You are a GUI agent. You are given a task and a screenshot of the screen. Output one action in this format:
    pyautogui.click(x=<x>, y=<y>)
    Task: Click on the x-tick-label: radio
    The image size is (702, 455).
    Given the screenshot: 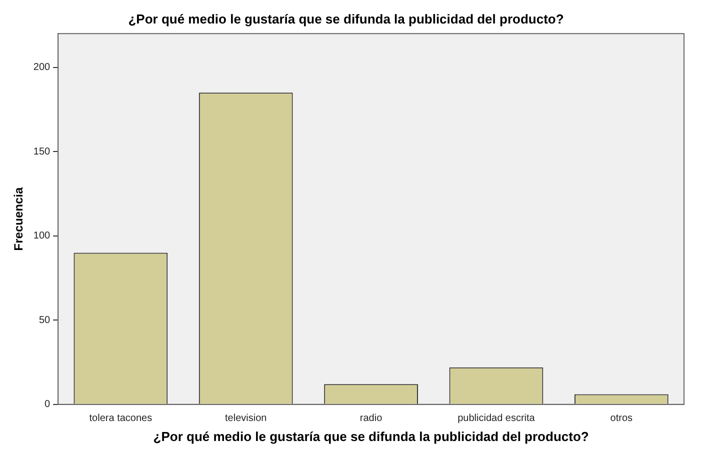 What is the action you would take?
    pyautogui.click(x=371, y=418)
    